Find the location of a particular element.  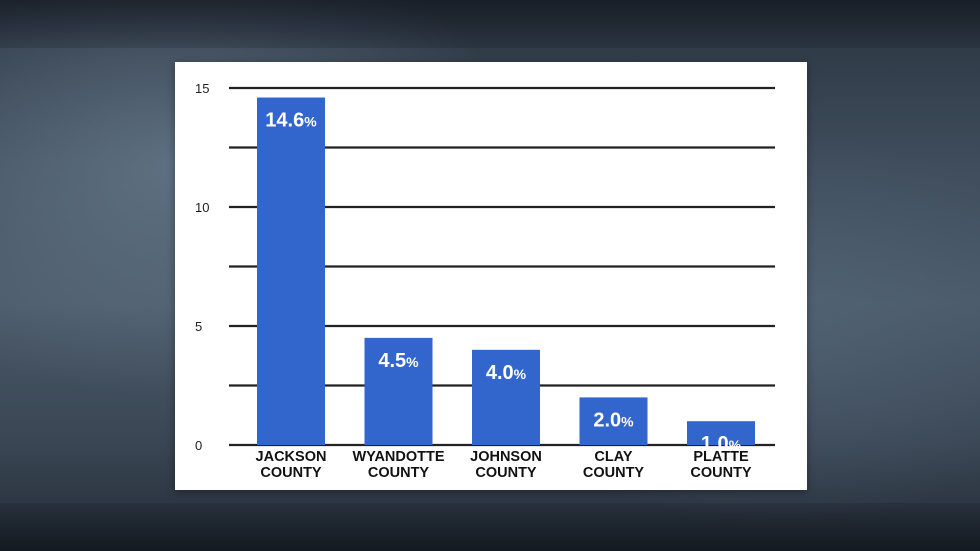

category-label-3: CLAY COUNTY is located at coordinates (614, 465).